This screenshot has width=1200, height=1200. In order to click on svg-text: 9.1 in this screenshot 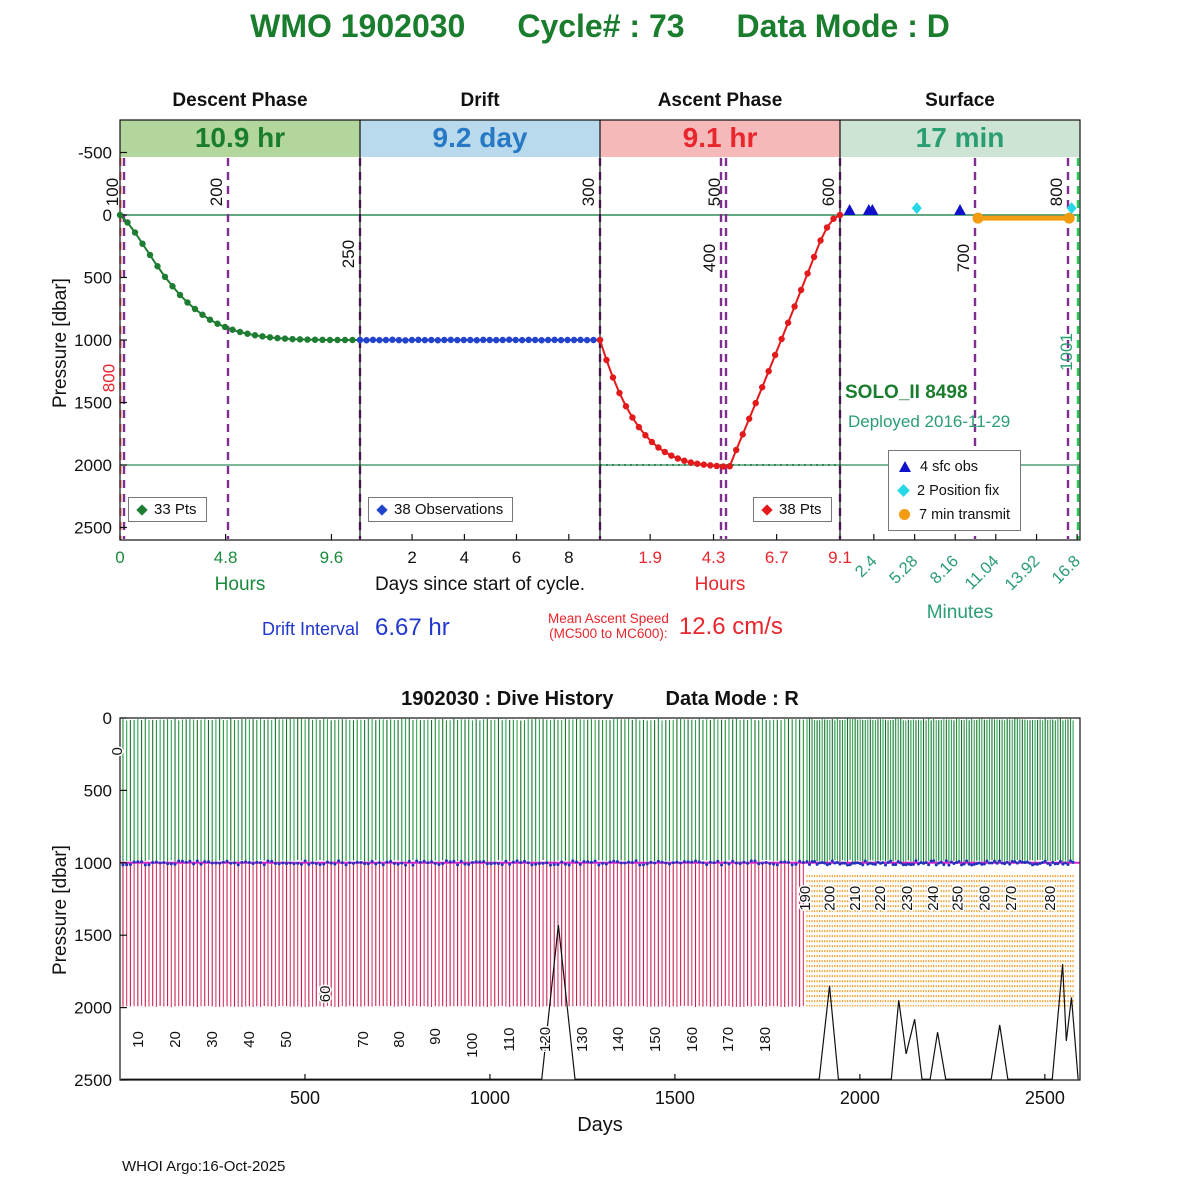, I will do `click(840, 557)`.